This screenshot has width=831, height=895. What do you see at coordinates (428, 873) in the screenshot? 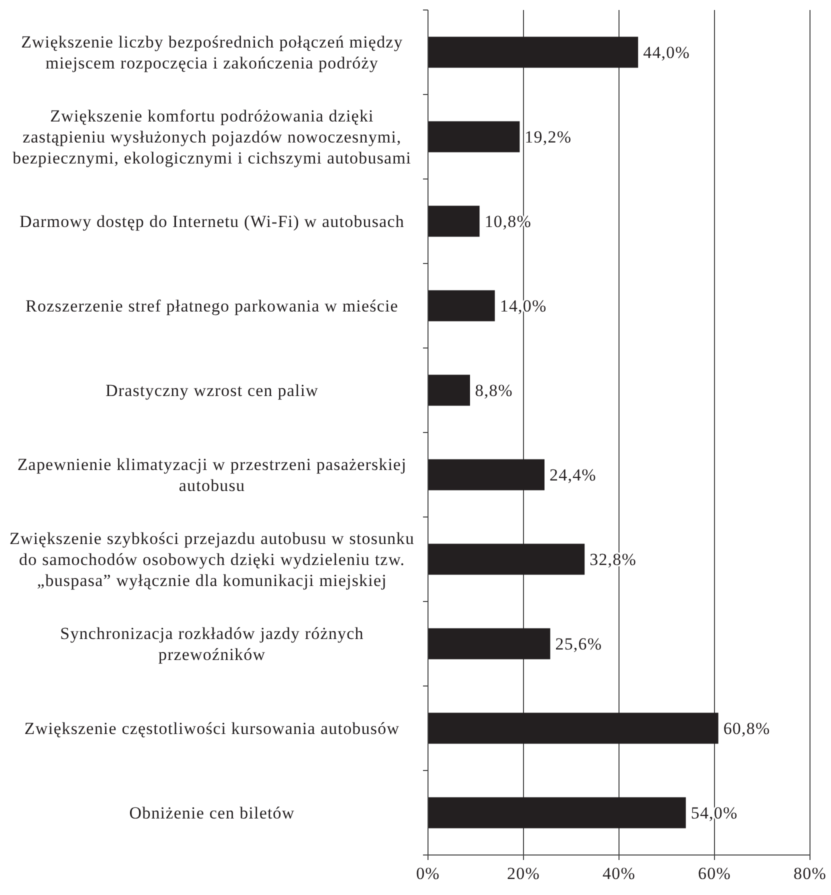
I see `x-tick-label: 0%` at bounding box center [428, 873].